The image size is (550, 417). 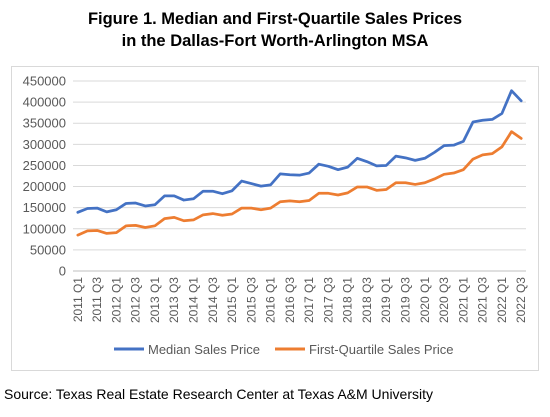 I want to click on legend-label: Median Sales Price, so click(x=204, y=349).